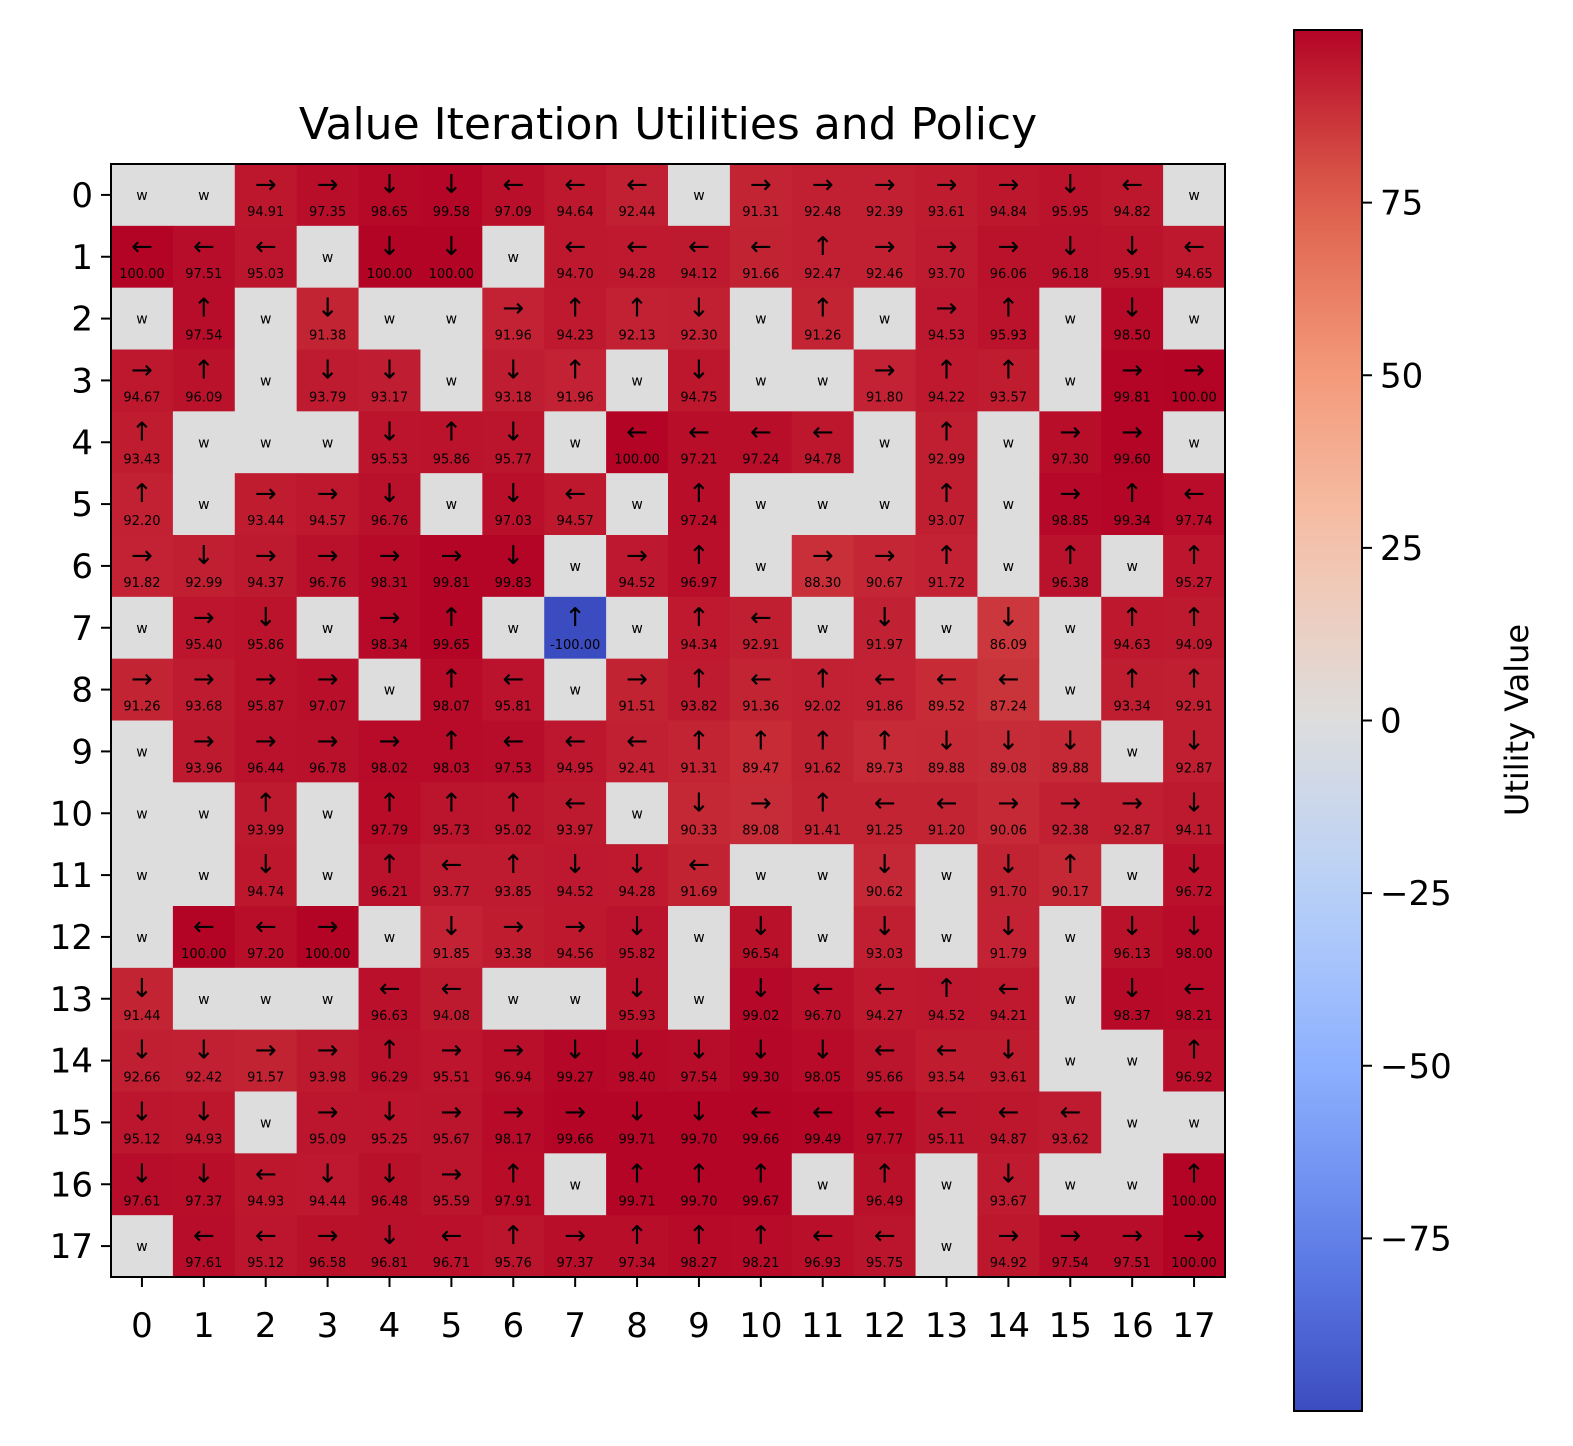 This screenshot has width=1573, height=1446. What do you see at coordinates (390, 875) in the screenshot?
I see `heatmap-cell: ↑ 96.21` at bounding box center [390, 875].